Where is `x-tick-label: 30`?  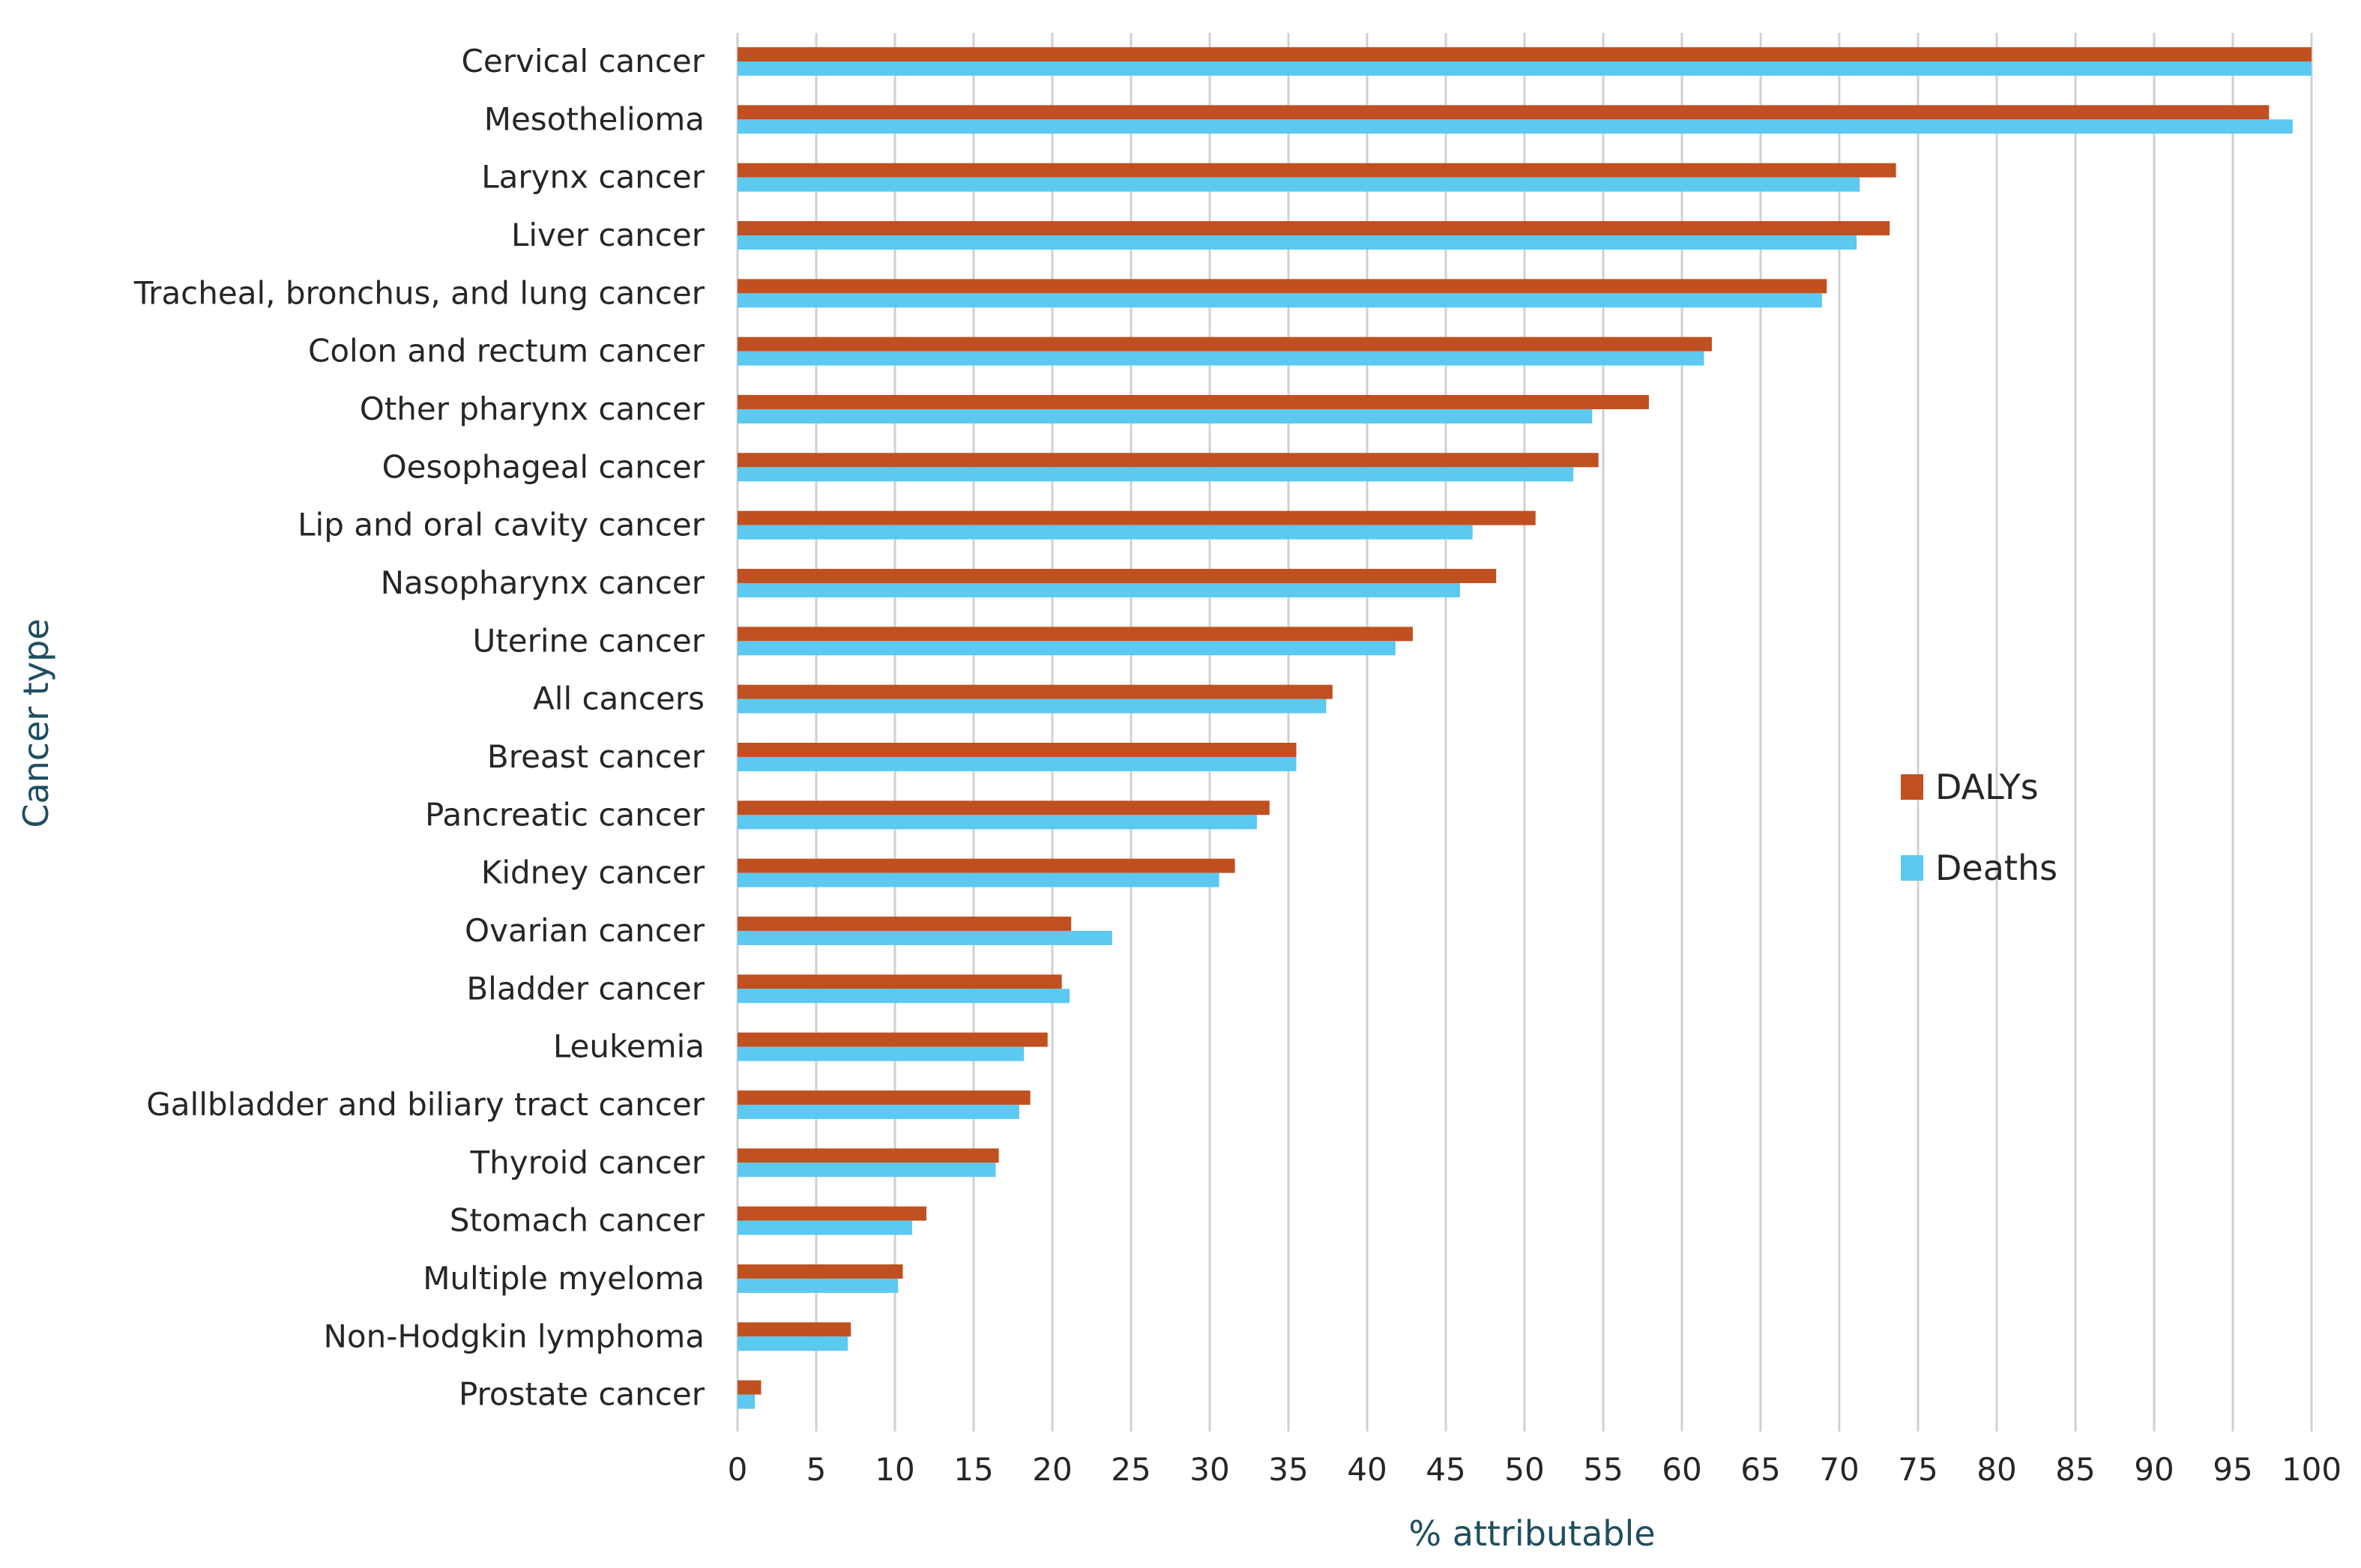
x-tick-label: 30 is located at coordinates (1209, 1469).